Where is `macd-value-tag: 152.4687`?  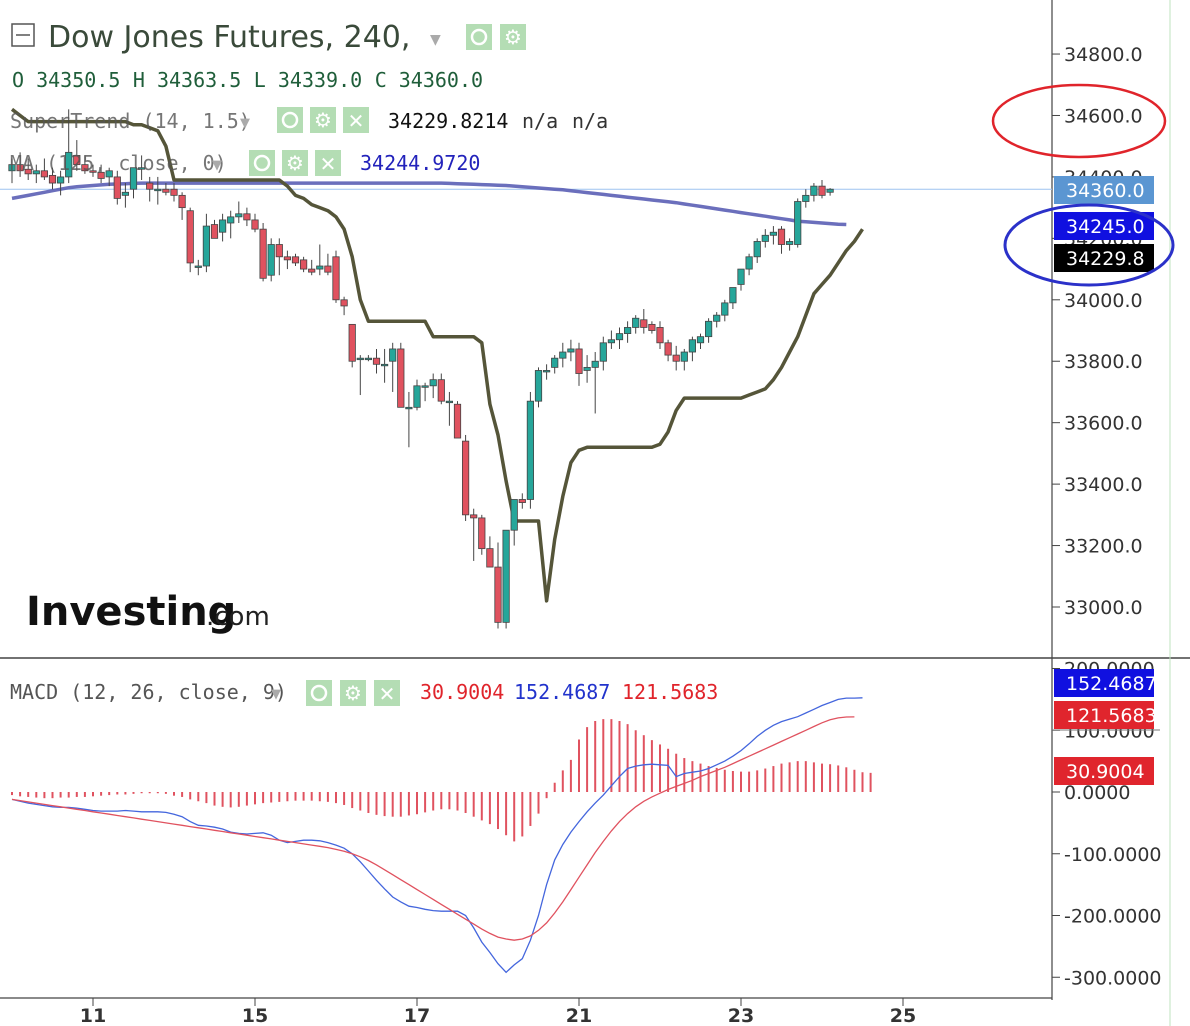
macd-value-tag: 152.4687 is located at coordinates (1105, 683).